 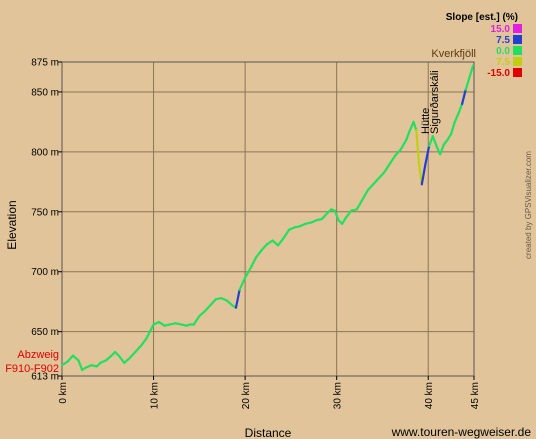 What do you see at coordinates (32, 369) in the screenshot?
I see `annotation-f910-f902: F910-F902` at bounding box center [32, 369].